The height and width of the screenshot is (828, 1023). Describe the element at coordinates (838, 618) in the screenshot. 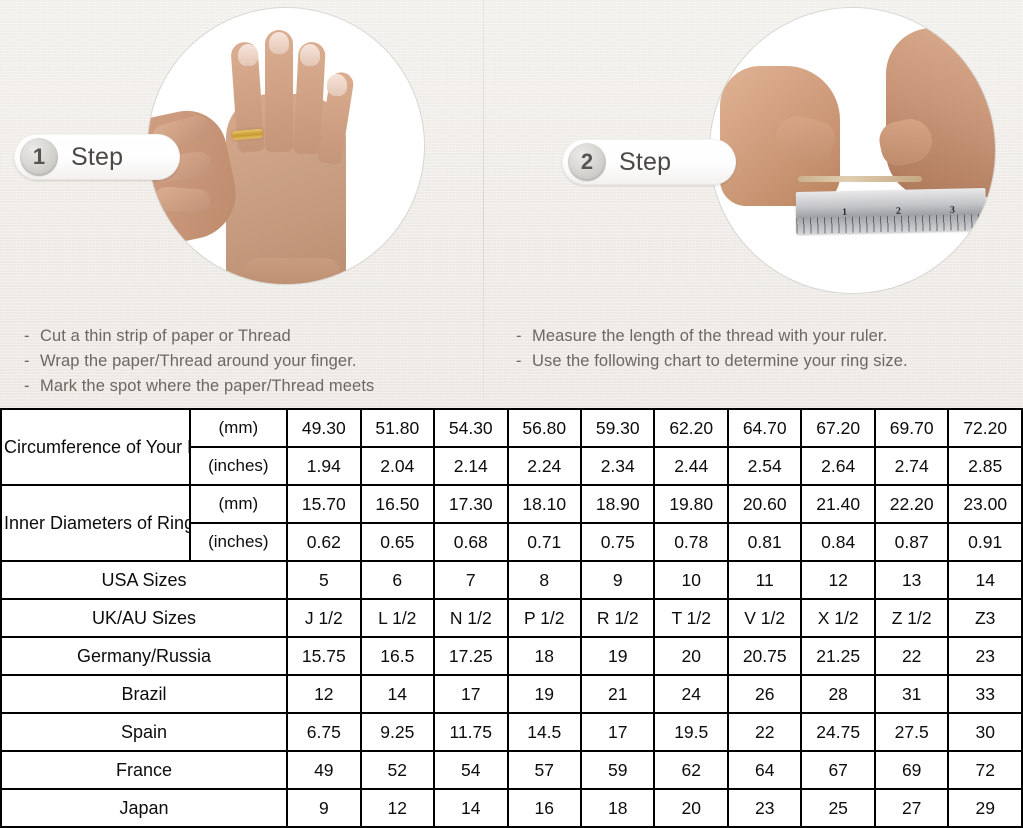

I see `data-cell: X 1/2` at that location.